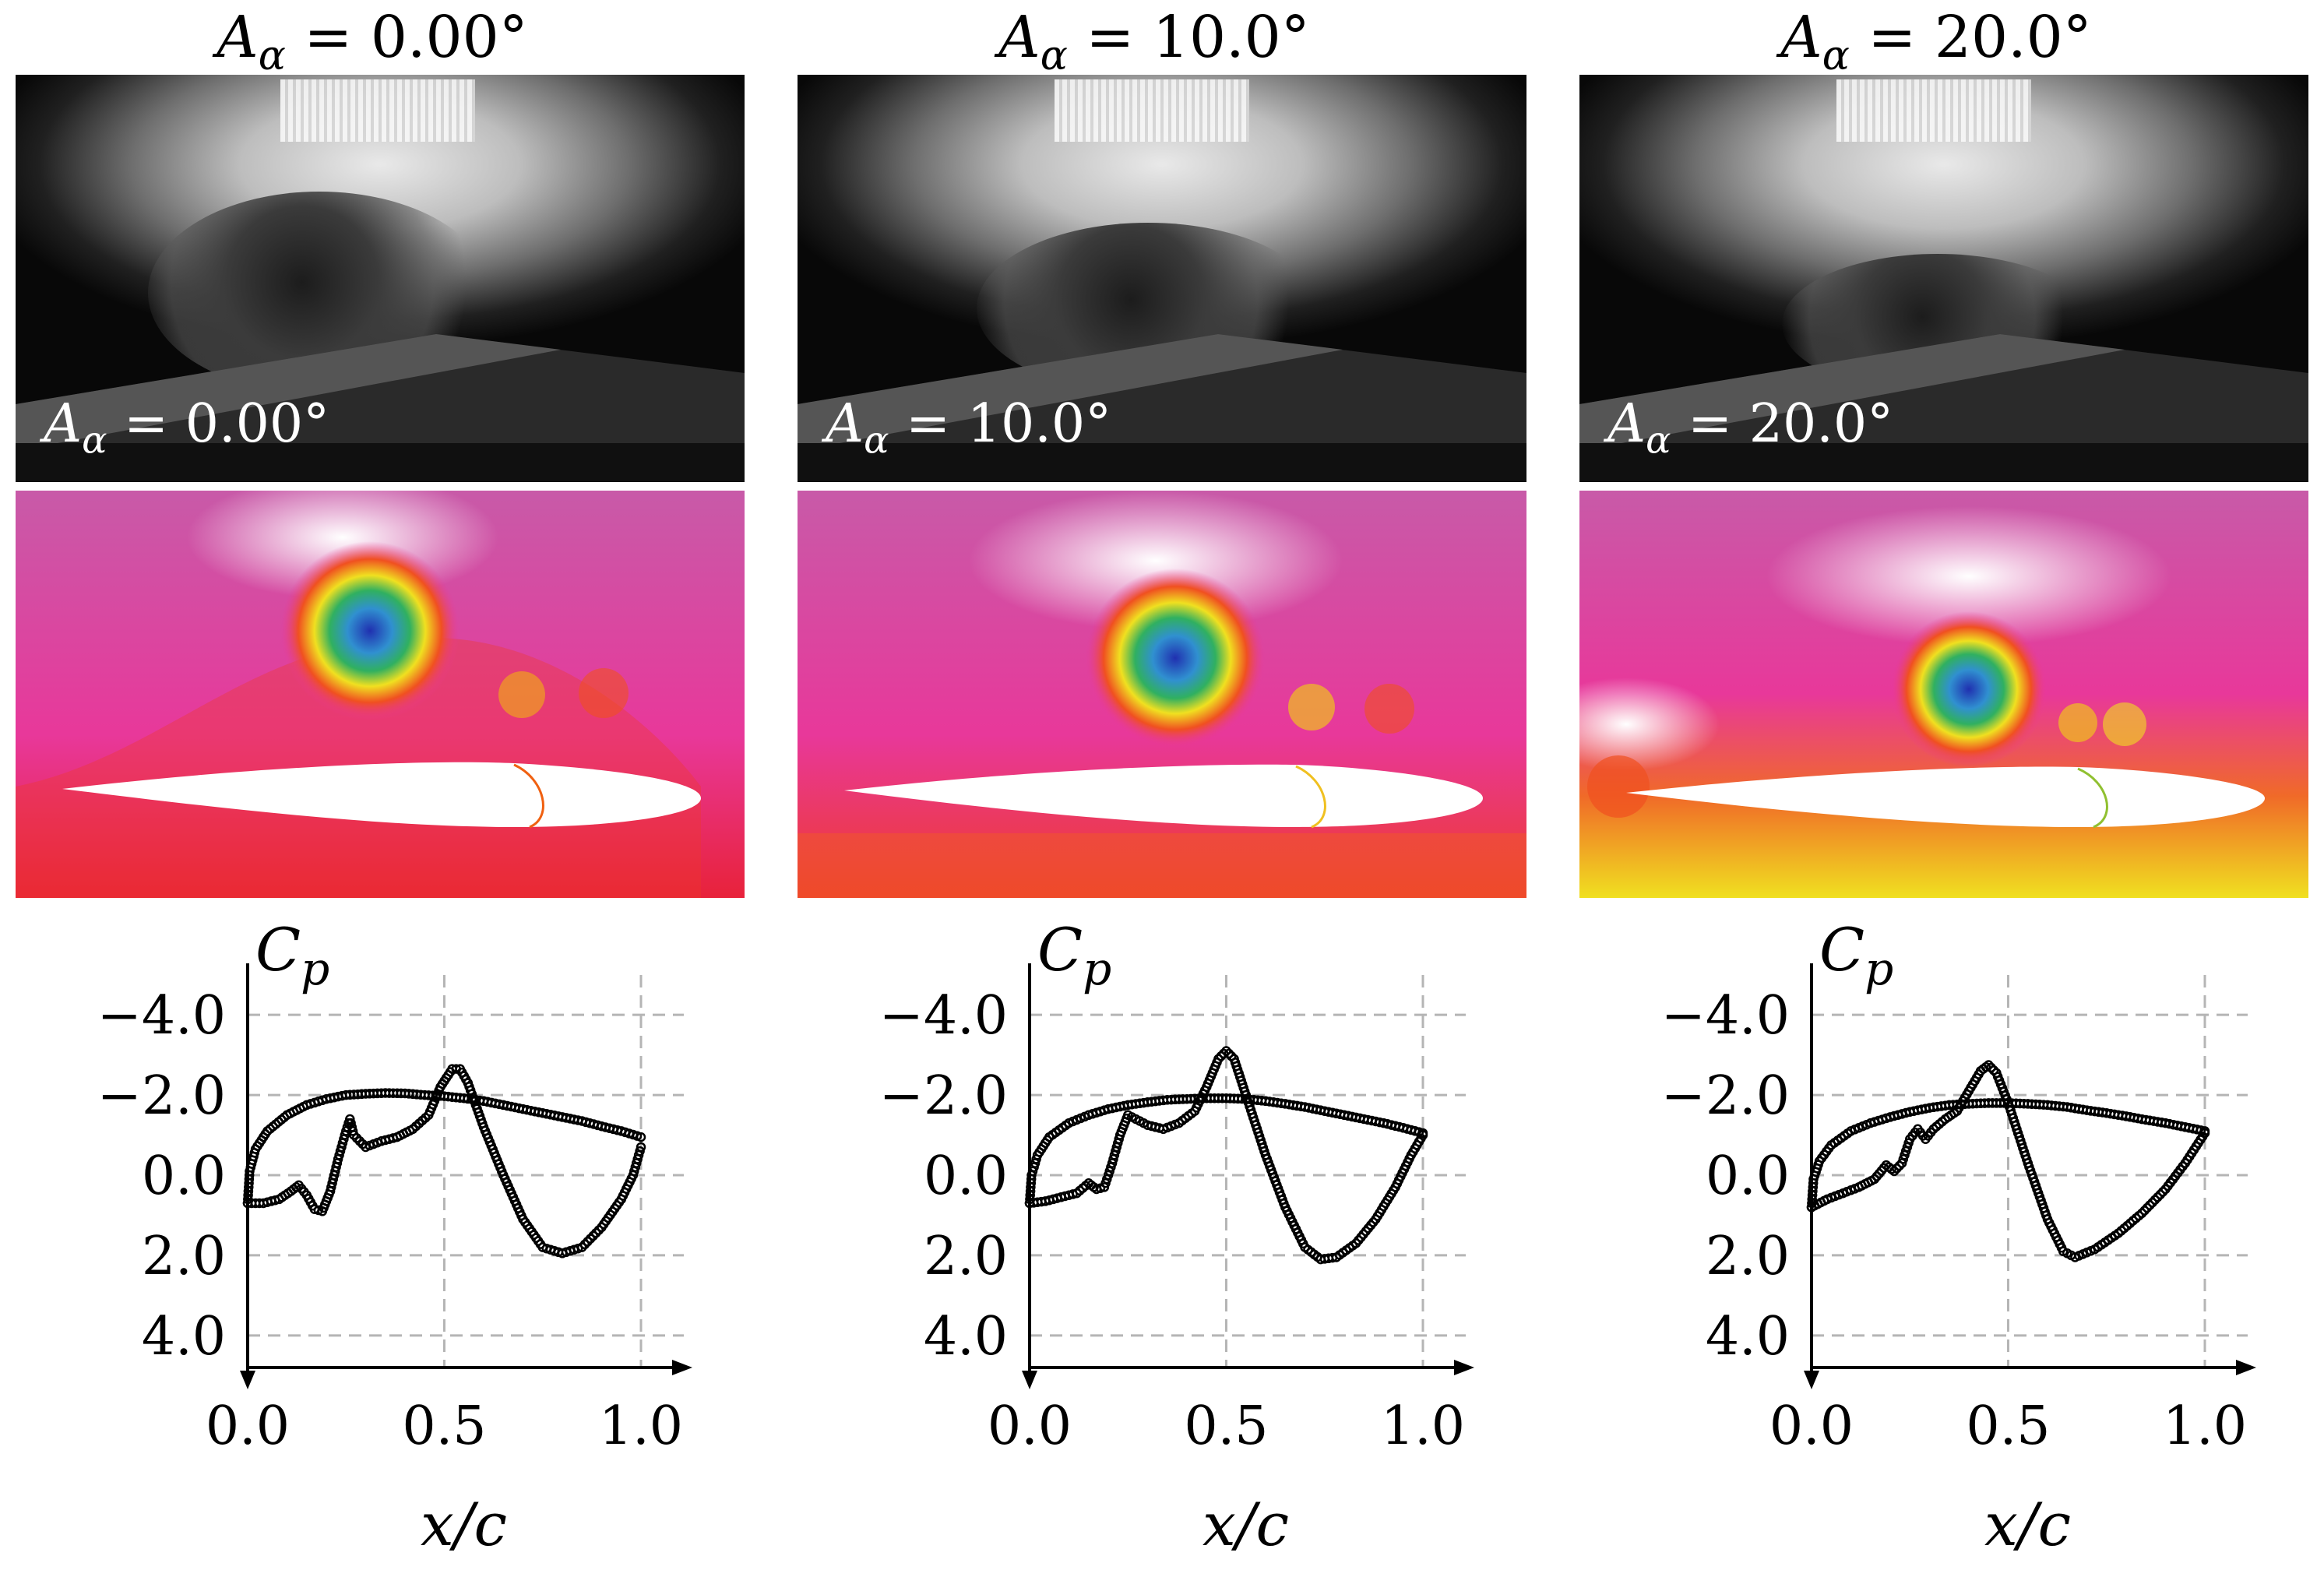 The width and height of the screenshot is (2324, 1570). I want to click on panel-title: Aα = 0.00°, so click(372, 46).